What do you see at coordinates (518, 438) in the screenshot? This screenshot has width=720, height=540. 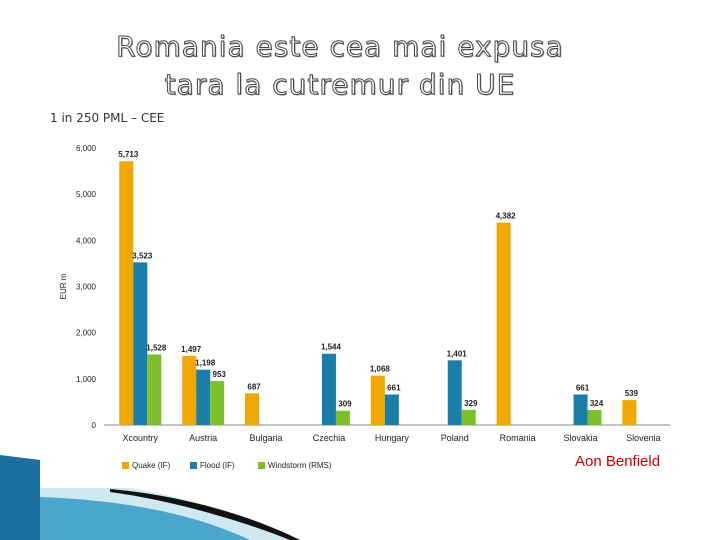 I see `x-tick-label: Romania` at bounding box center [518, 438].